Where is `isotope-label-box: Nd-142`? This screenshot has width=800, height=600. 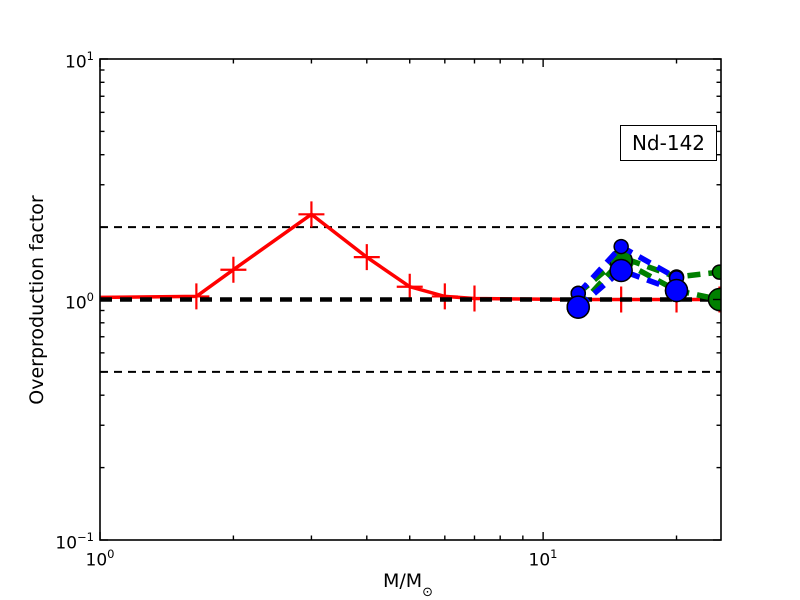
isotope-label-box: Nd-142 is located at coordinates (668, 143).